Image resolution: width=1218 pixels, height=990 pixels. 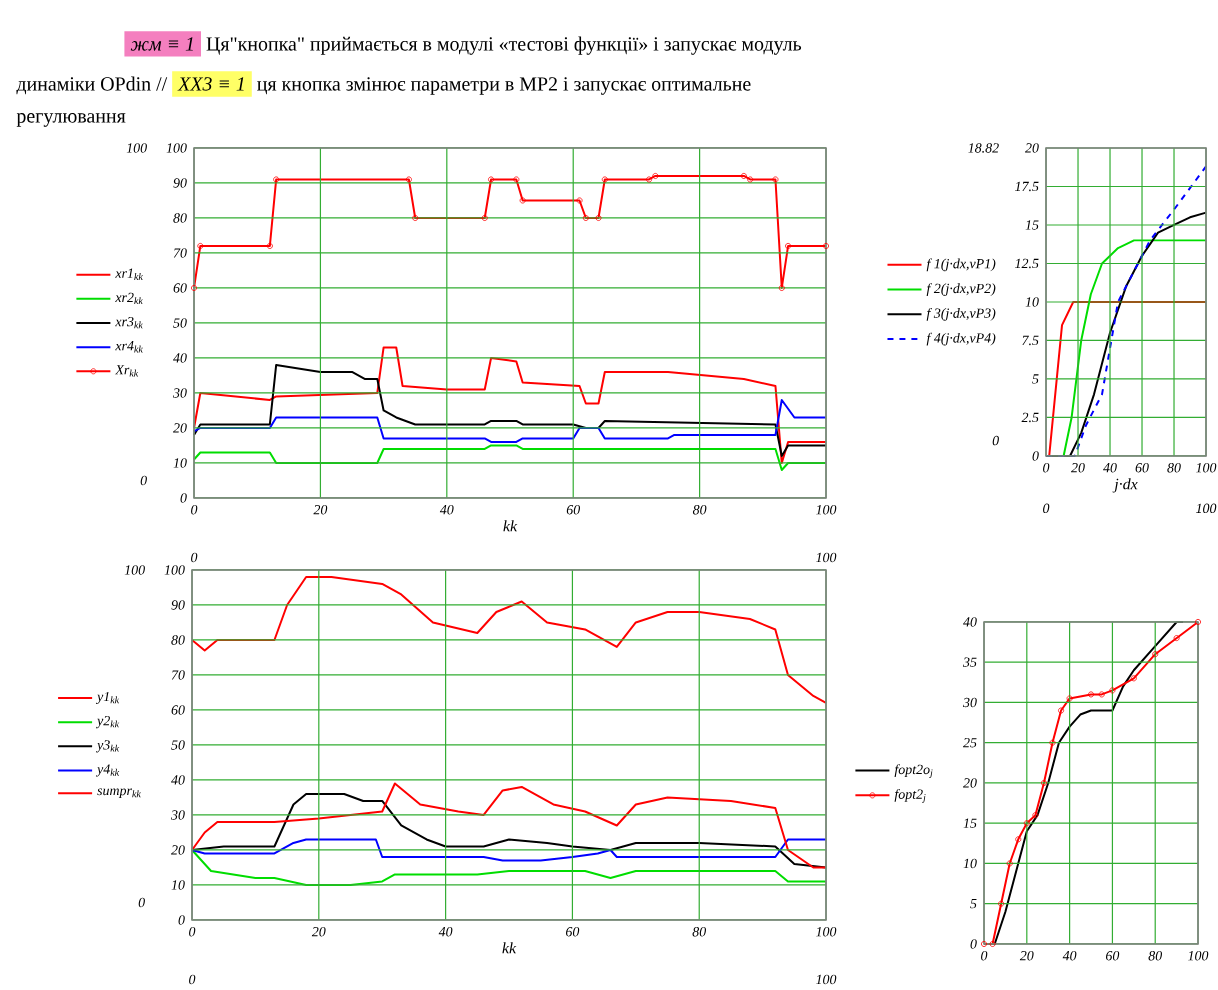 What do you see at coordinates (126, 83) in the screenshot?
I see `text: OPdin` at bounding box center [126, 83].